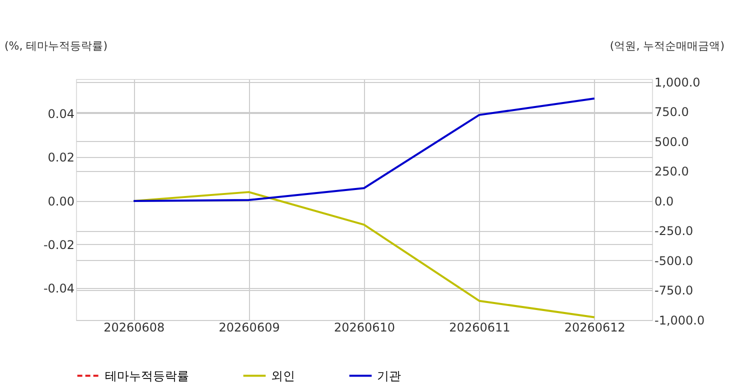  Describe the element at coordinates (671, 171) in the screenshot. I see `y2-tick-label: 250.0` at that location.